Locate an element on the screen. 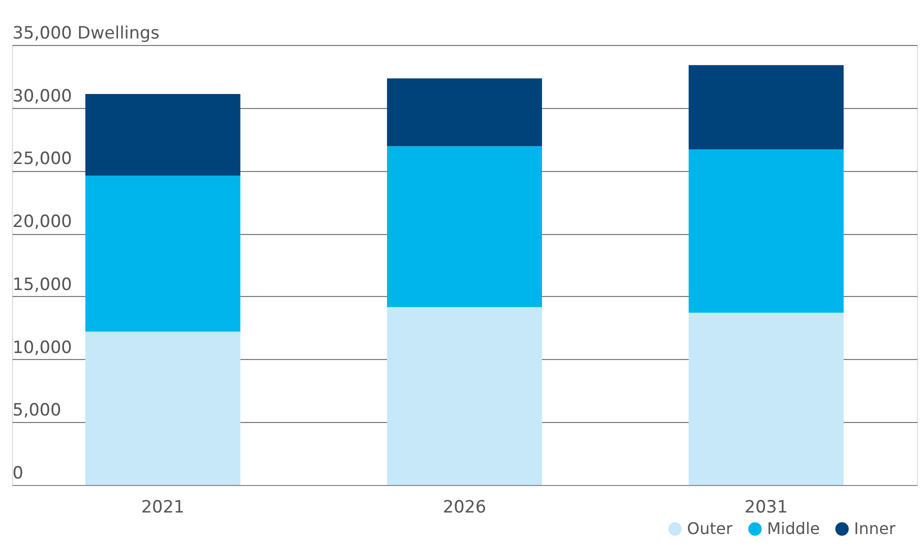 The width and height of the screenshot is (923, 548). y-tick-label: 5,000 is located at coordinates (37, 410).